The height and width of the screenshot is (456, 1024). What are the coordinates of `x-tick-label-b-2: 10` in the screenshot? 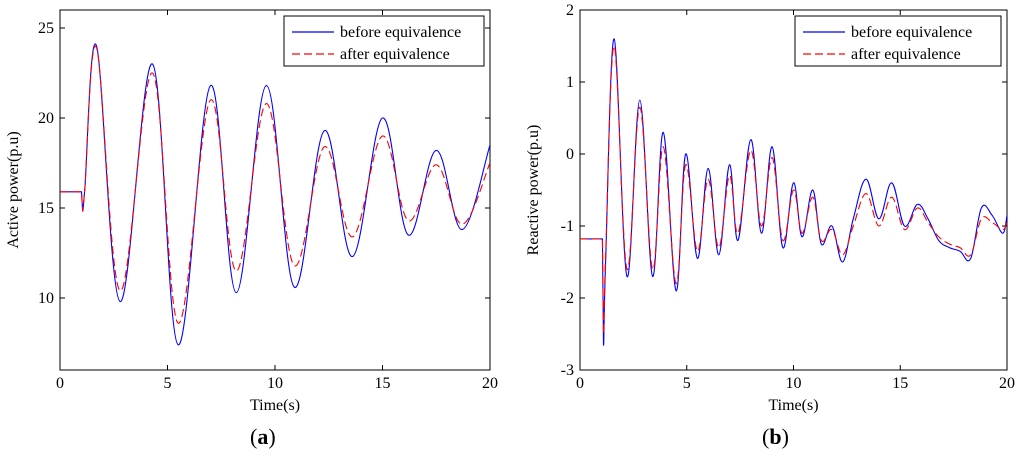 It's located at (794, 383).